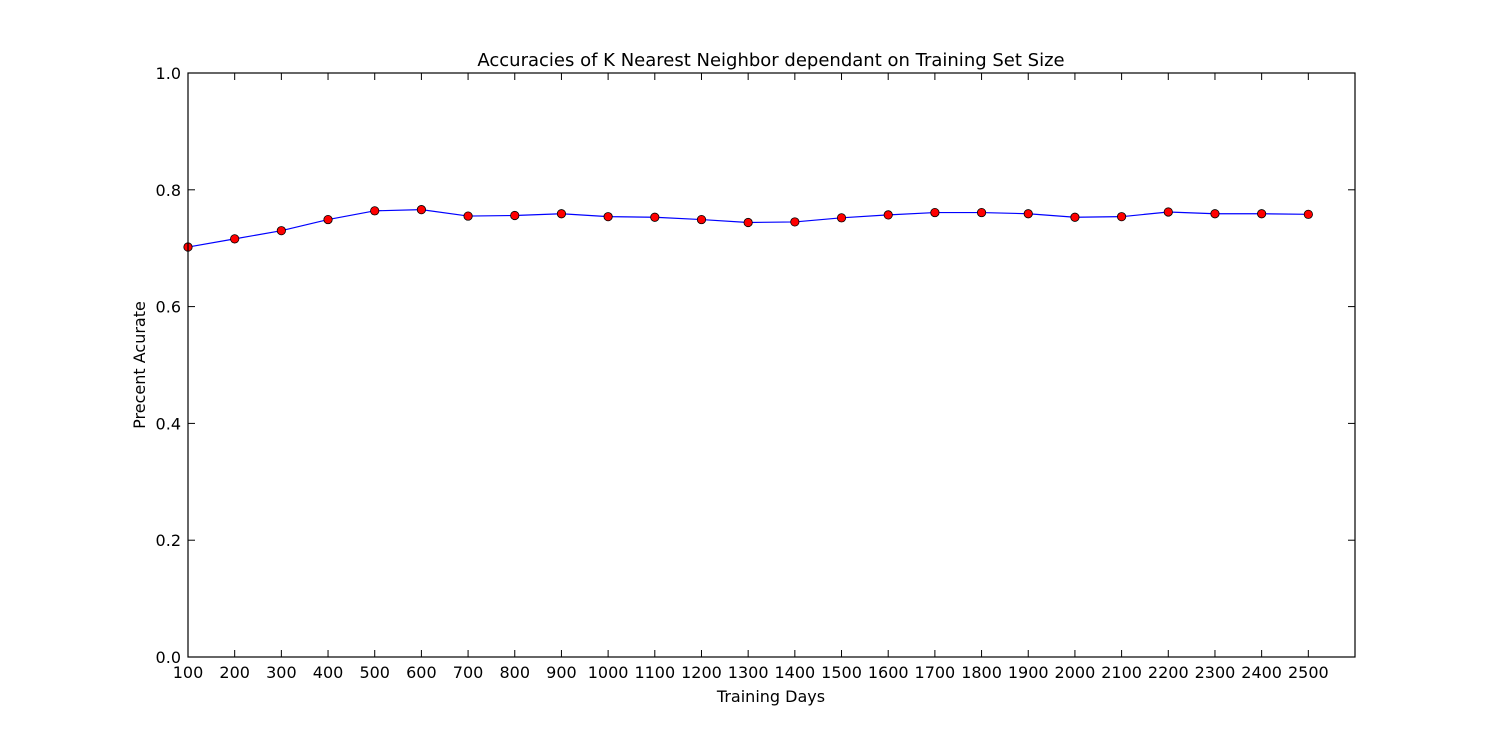 This screenshot has width=1505, height=730. What do you see at coordinates (1168, 672) in the screenshot?
I see `x-tick-label: 2200` at bounding box center [1168, 672].